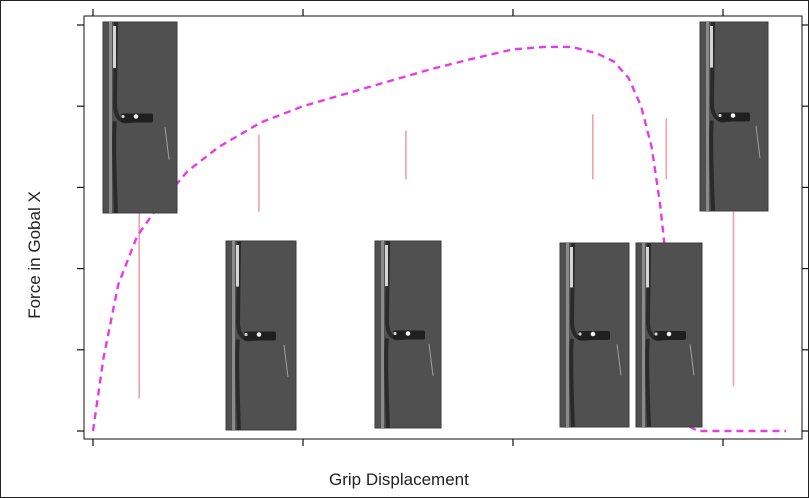 The width and height of the screenshot is (809, 498). I want to click on y-axis-label: Force in Gobal X, so click(34, 255).